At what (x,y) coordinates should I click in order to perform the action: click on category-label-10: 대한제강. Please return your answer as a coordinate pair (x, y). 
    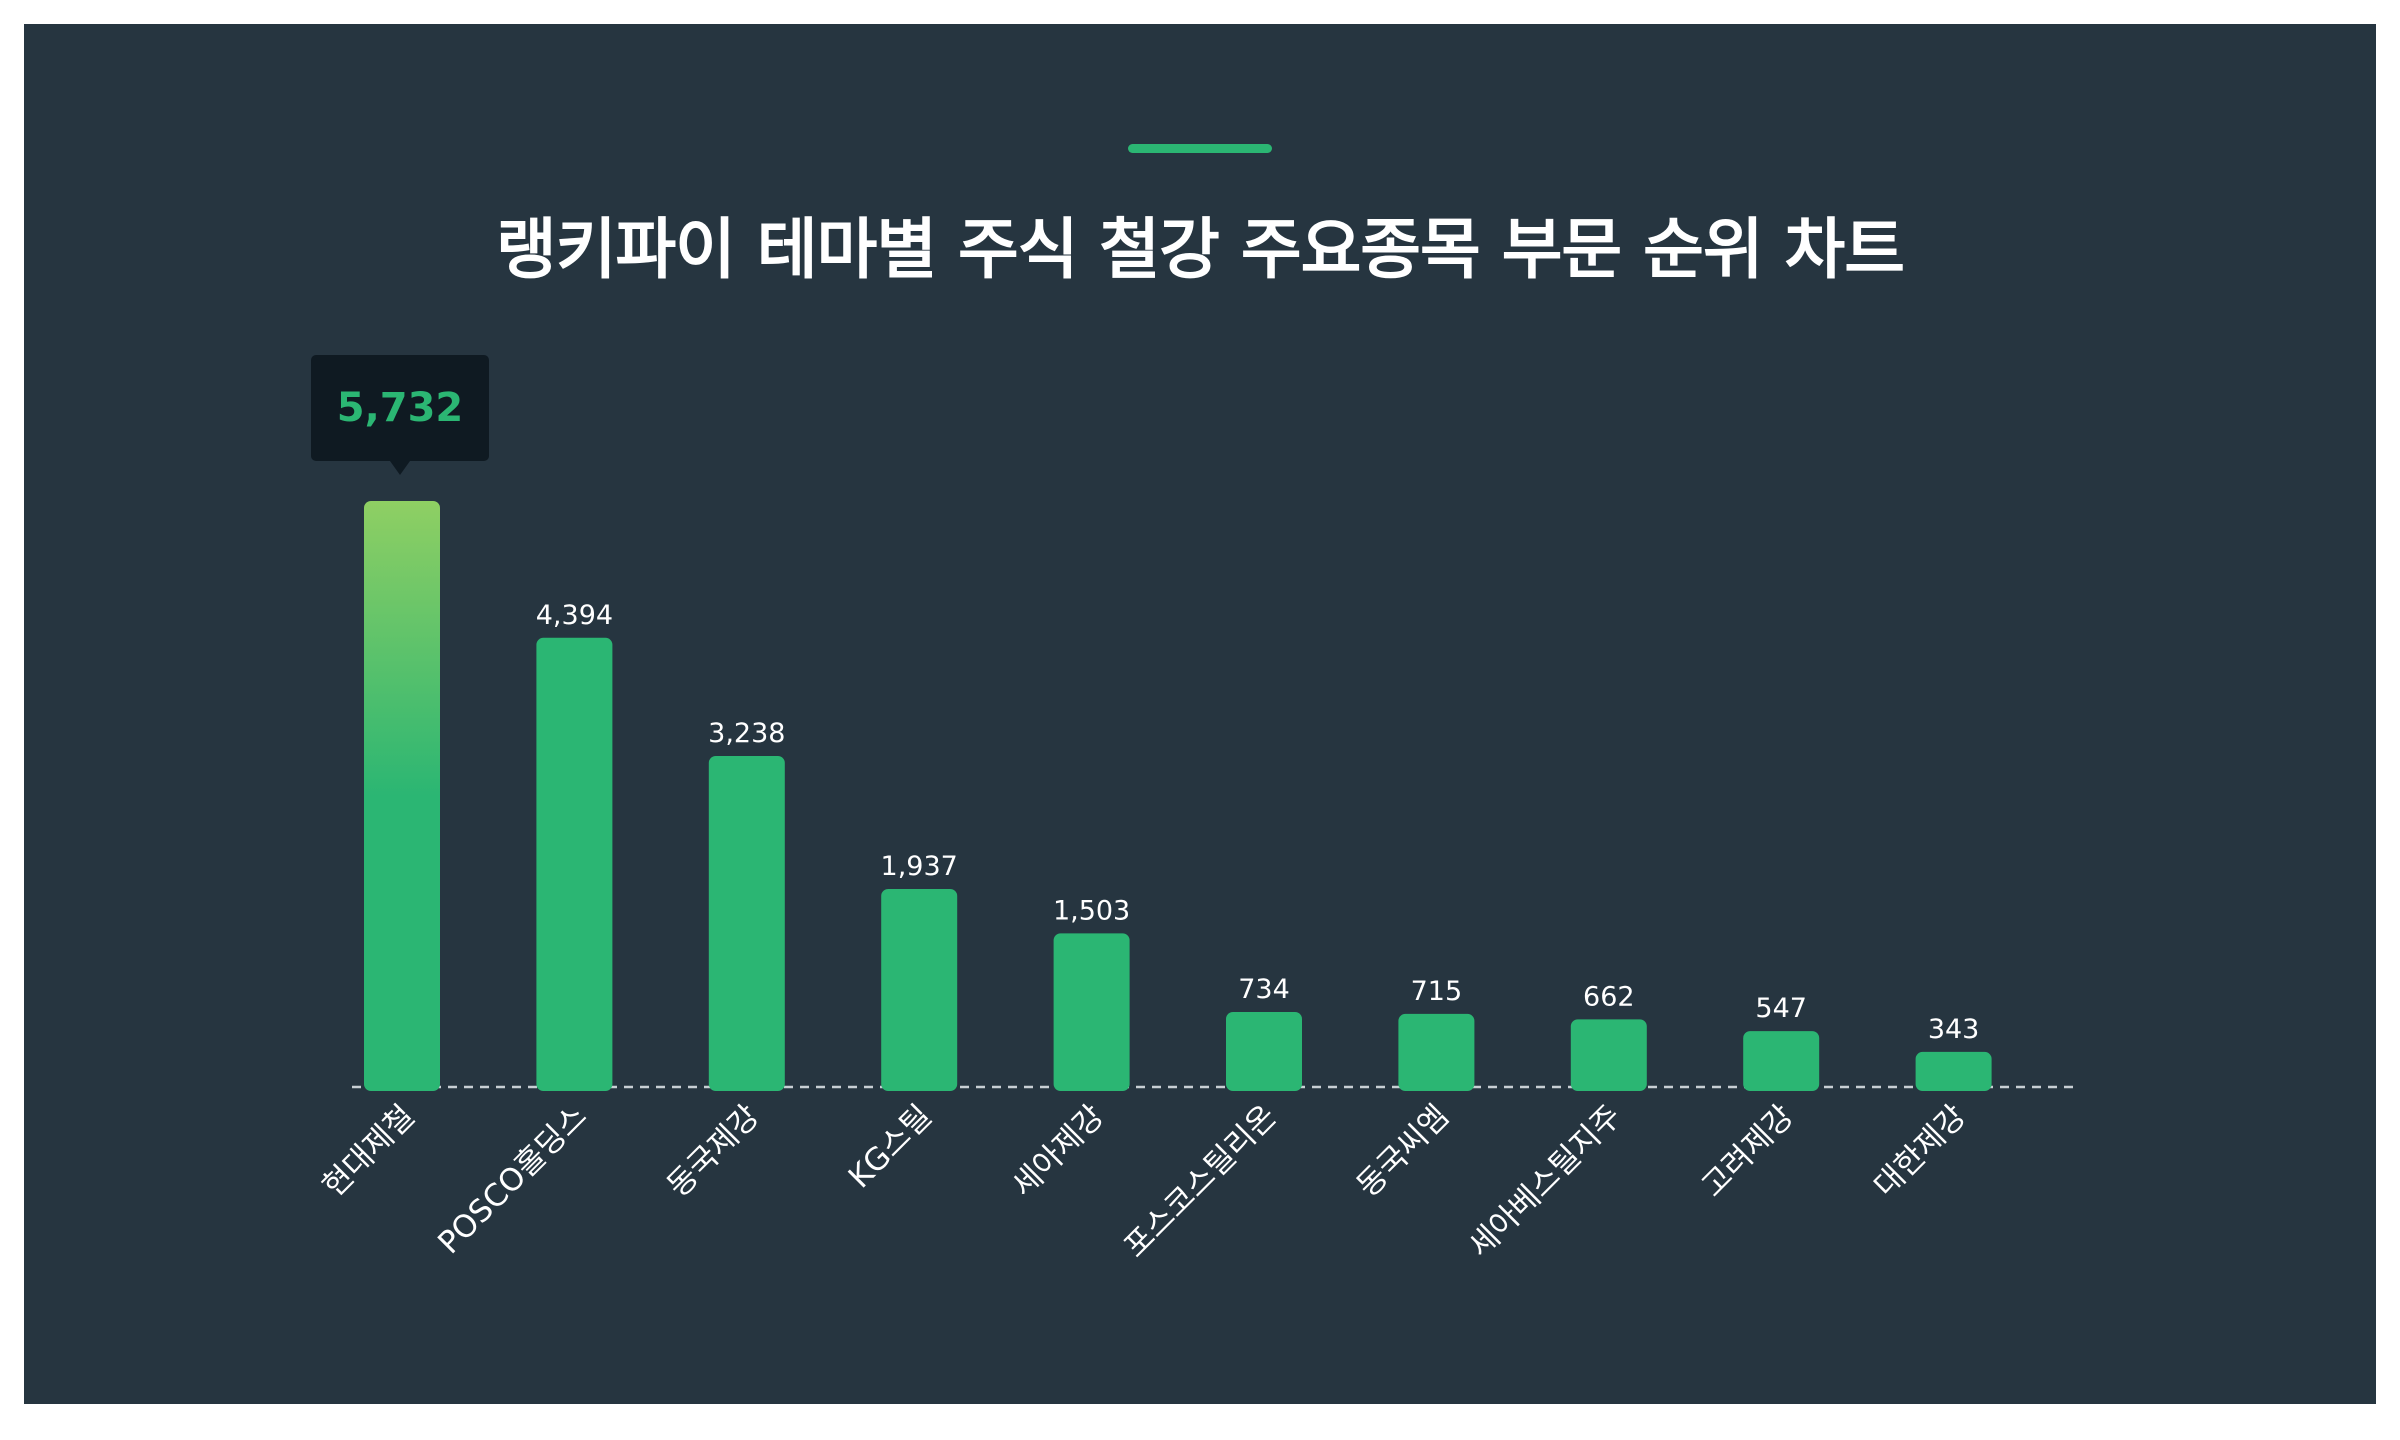
    Looking at the image, I should click on (1920, 1151).